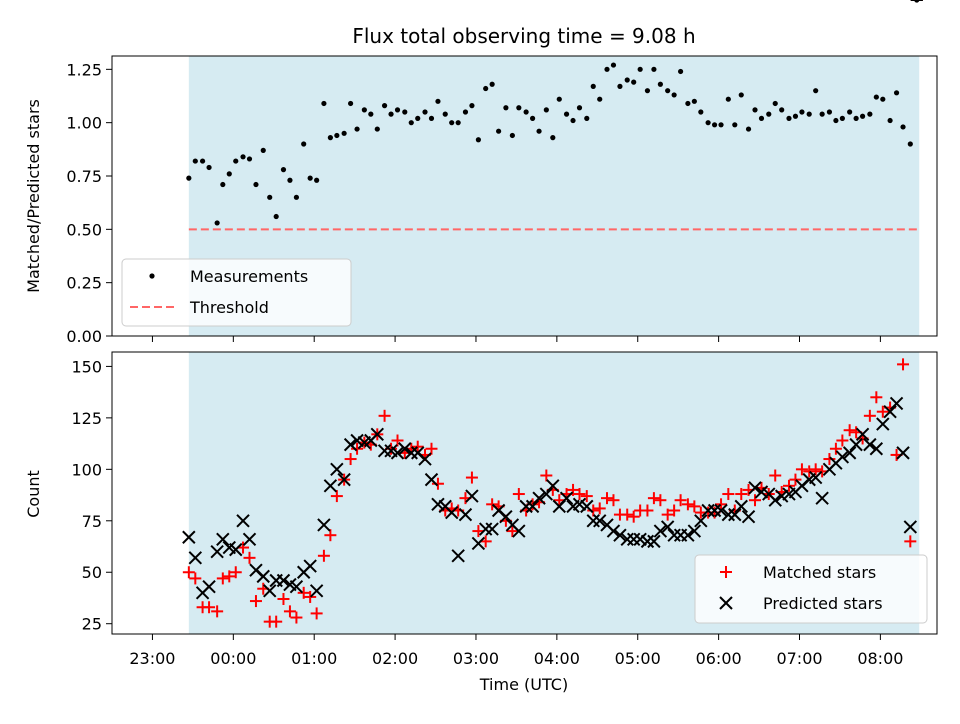 Image resolution: width=960 pixels, height=724 pixels. Describe the element at coordinates (726, 603) in the screenshot. I see `legend-predicted-marker` at that location.